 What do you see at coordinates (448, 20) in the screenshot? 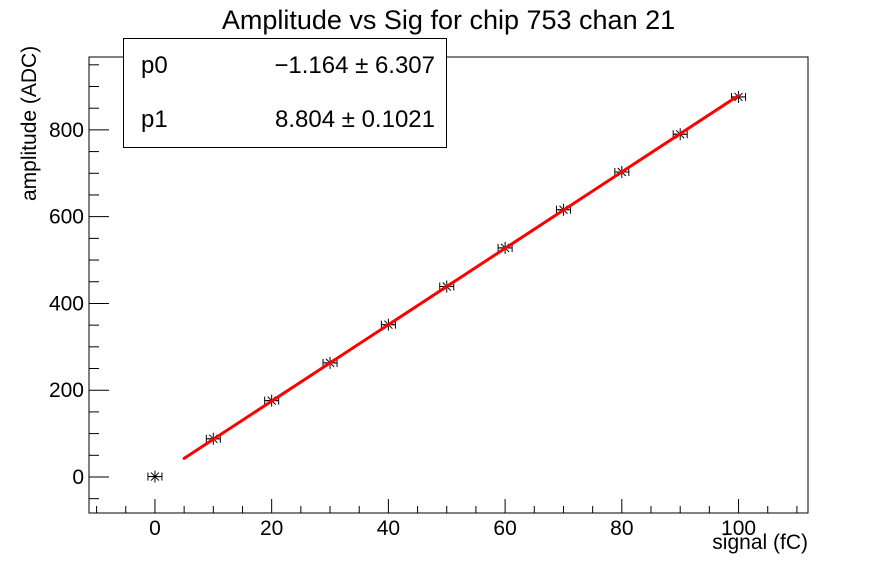
I see `chart-title: Amplitude vs Sig for chip 753 chan 21` at bounding box center [448, 20].